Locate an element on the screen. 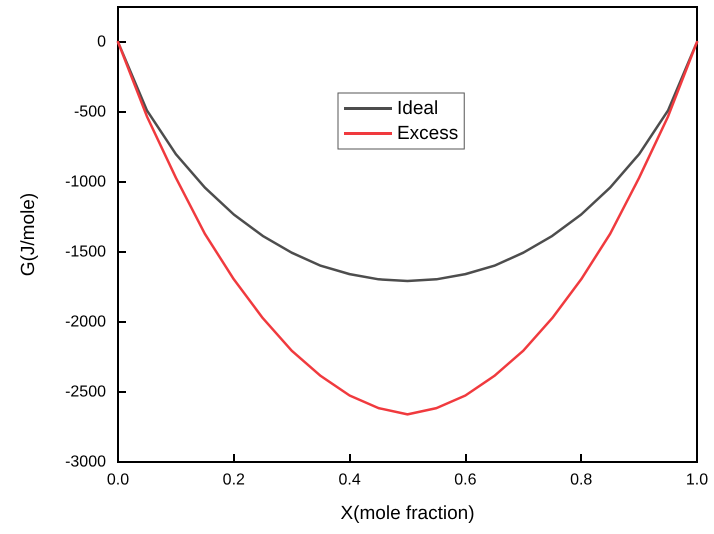 The height and width of the screenshot is (534, 714). y-tick-label: -2500 is located at coordinates (85, 392).